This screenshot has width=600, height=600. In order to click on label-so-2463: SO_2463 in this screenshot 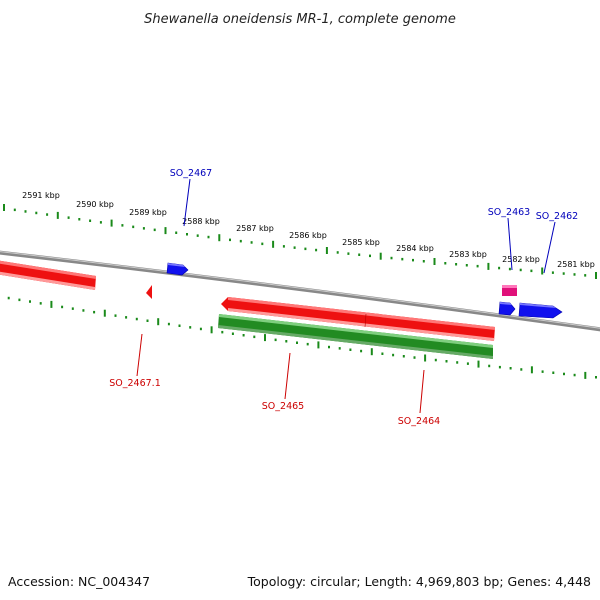, I will do `click(509, 212)`.